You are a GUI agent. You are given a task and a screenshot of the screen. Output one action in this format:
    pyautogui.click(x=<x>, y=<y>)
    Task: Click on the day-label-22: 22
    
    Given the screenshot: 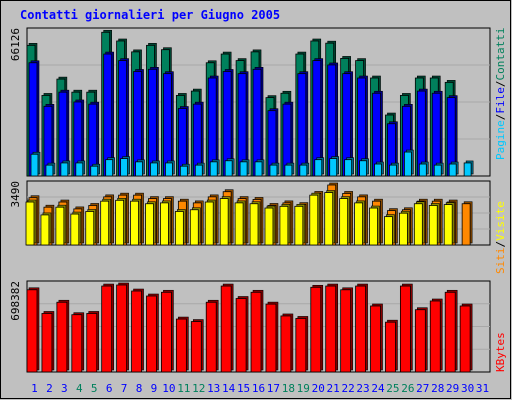 What is the action you would take?
    pyautogui.click(x=347, y=388)
    